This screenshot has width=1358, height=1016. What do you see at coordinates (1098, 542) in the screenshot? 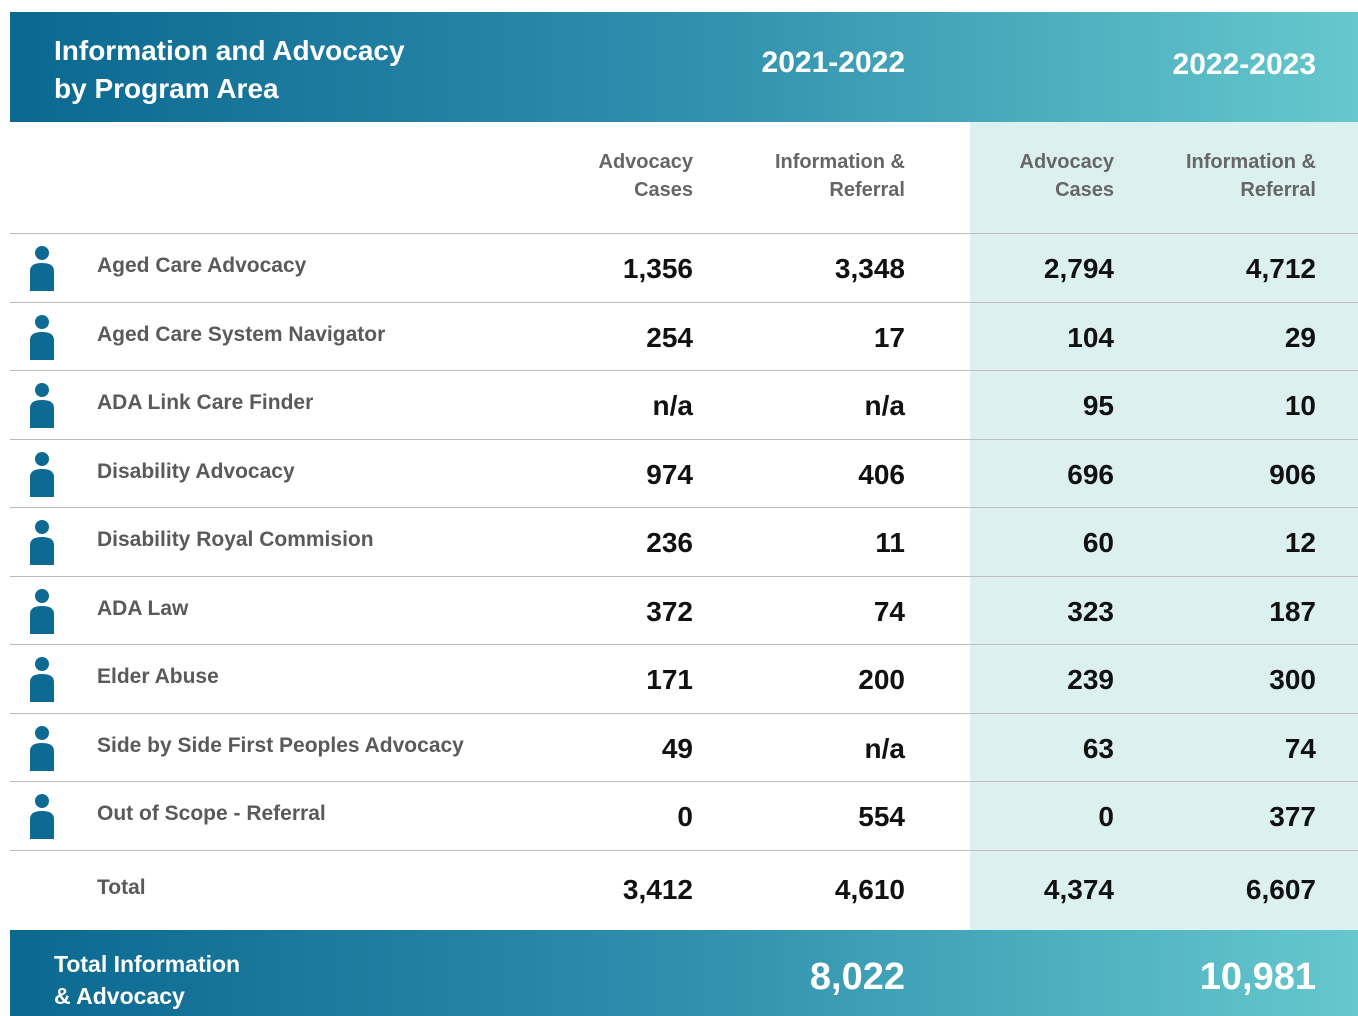
I see `cell-value: 60` at bounding box center [1098, 542].